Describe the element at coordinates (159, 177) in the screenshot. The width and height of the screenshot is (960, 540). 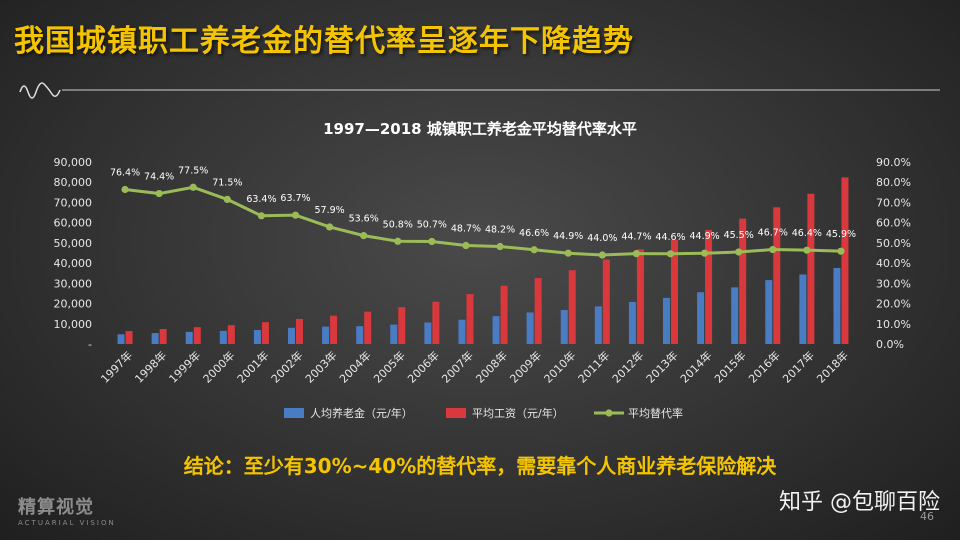
I see `rate-data-label: 74.4%` at that location.